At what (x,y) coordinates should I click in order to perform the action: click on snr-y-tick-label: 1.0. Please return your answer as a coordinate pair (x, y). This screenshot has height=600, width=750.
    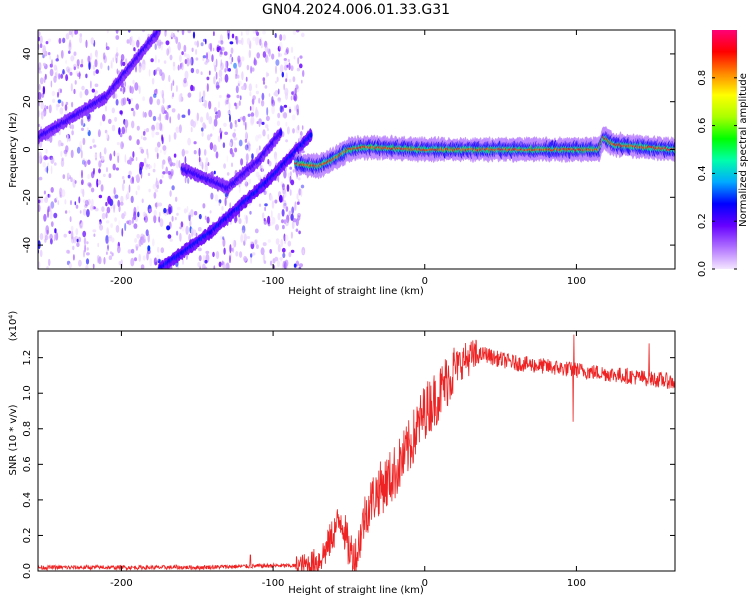
    Looking at the image, I should click on (27, 393).